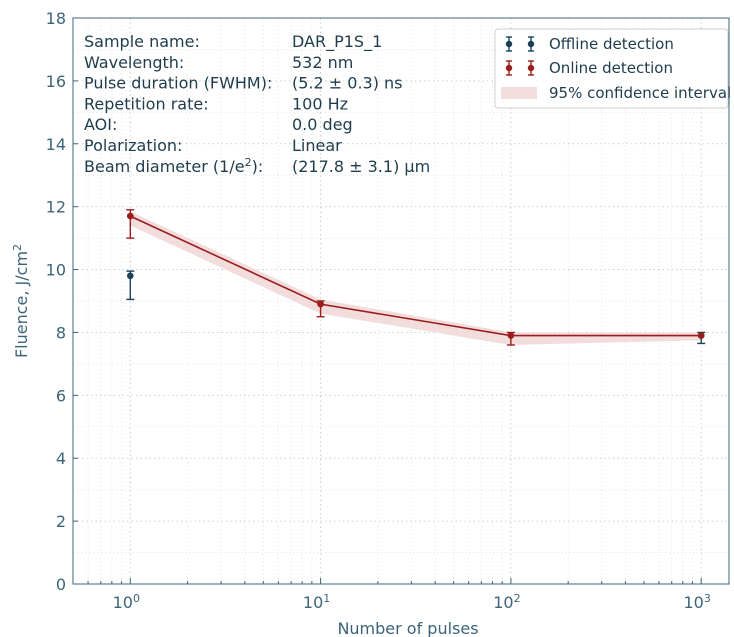  Describe the element at coordinates (258, 166) in the screenshot. I see `info-label-end: ):` at that location.